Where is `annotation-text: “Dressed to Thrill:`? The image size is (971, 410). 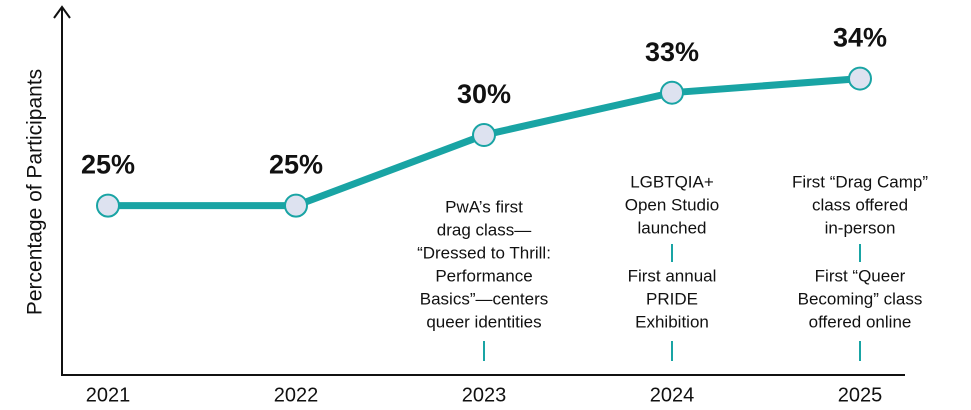
annotation-text: “Dressed to Thrill: is located at coordinates (484, 252).